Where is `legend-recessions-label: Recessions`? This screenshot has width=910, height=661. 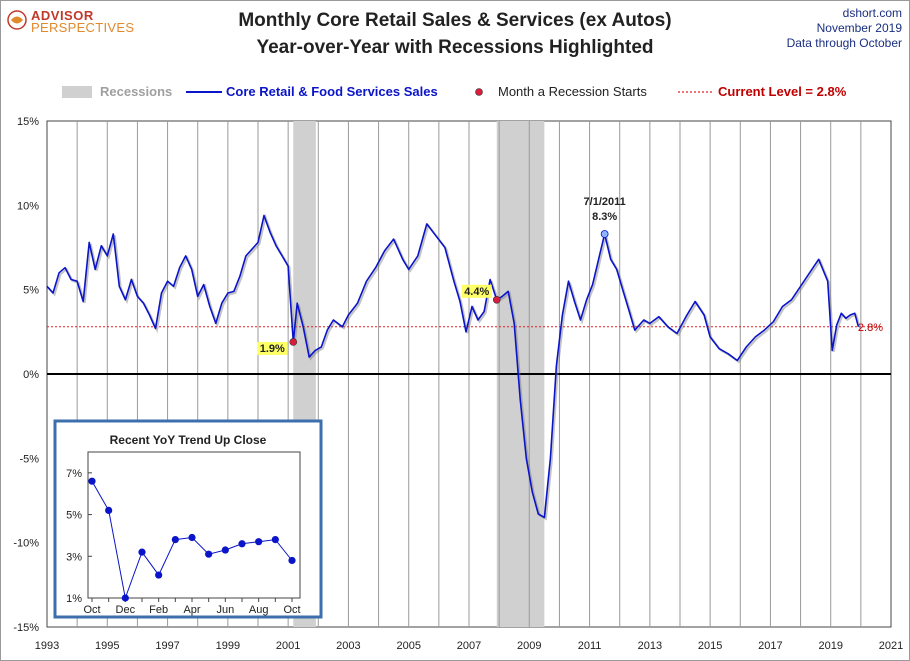 legend-recessions-label: Recessions is located at coordinates (136, 91).